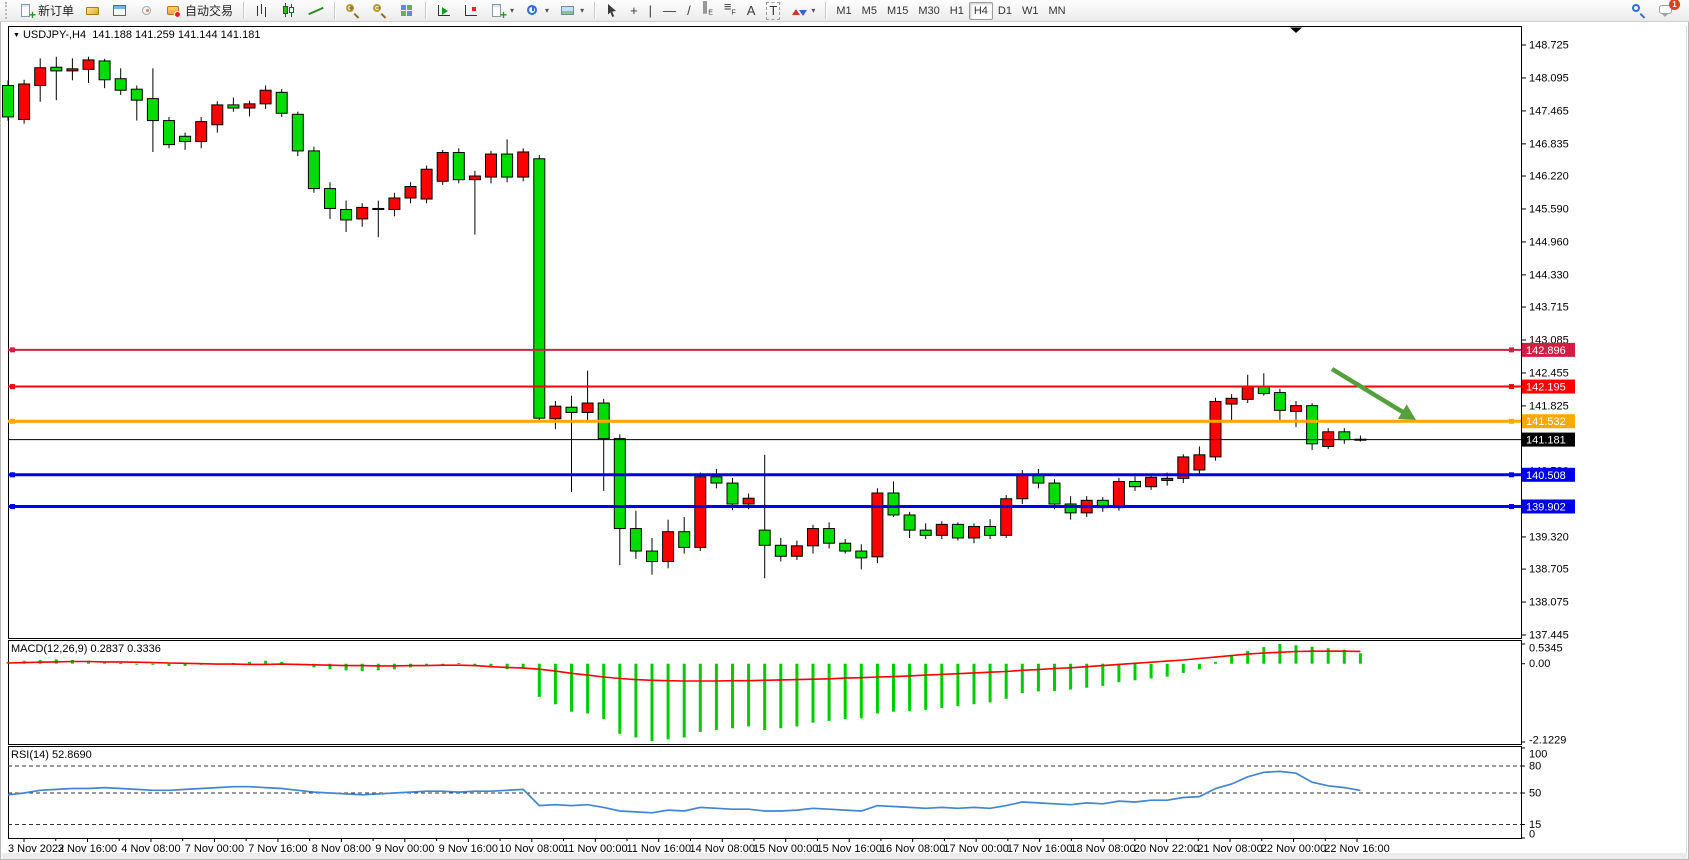 The width and height of the screenshot is (1689, 860). What do you see at coordinates (1639, 11) in the screenshot?
I see `search-button` at bounding box center [1639, 11].